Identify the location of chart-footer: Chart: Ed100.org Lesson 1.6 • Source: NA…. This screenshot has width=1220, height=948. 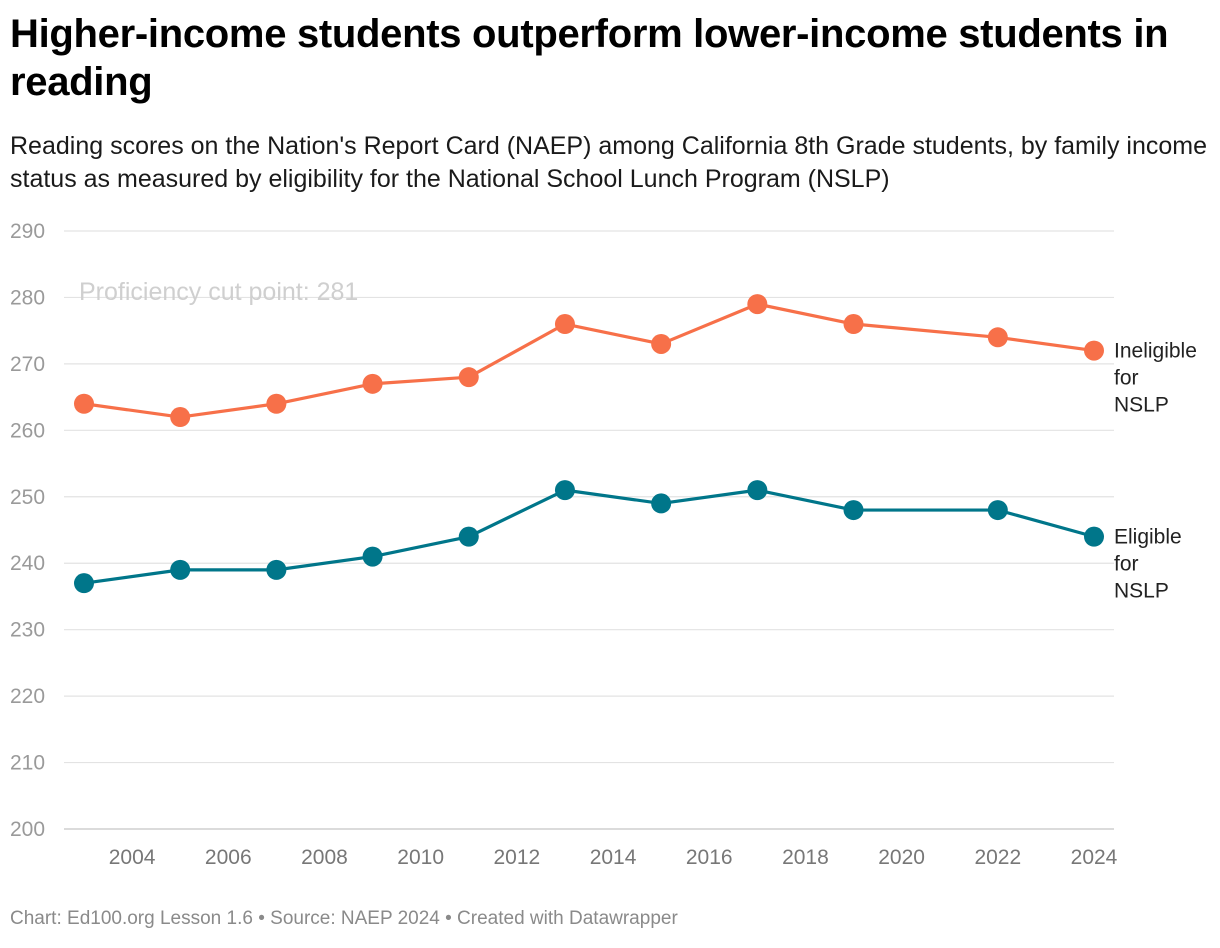
(344, 918).